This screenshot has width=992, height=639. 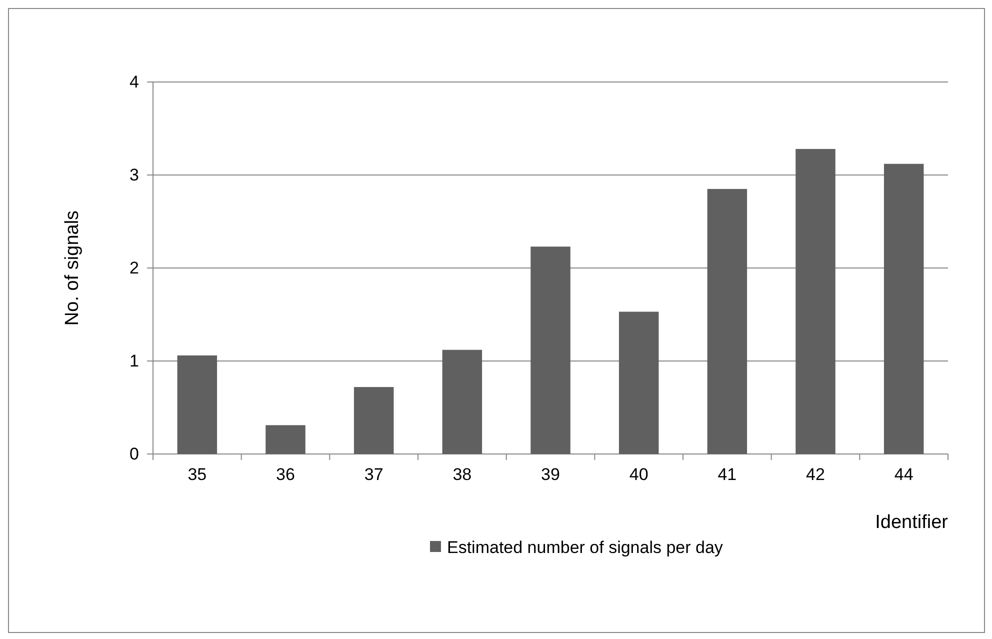 What do you see at coordinates (904, 474) in the screenshot?
I see `x-tick-label: 44` at bounding box center [904, 474].